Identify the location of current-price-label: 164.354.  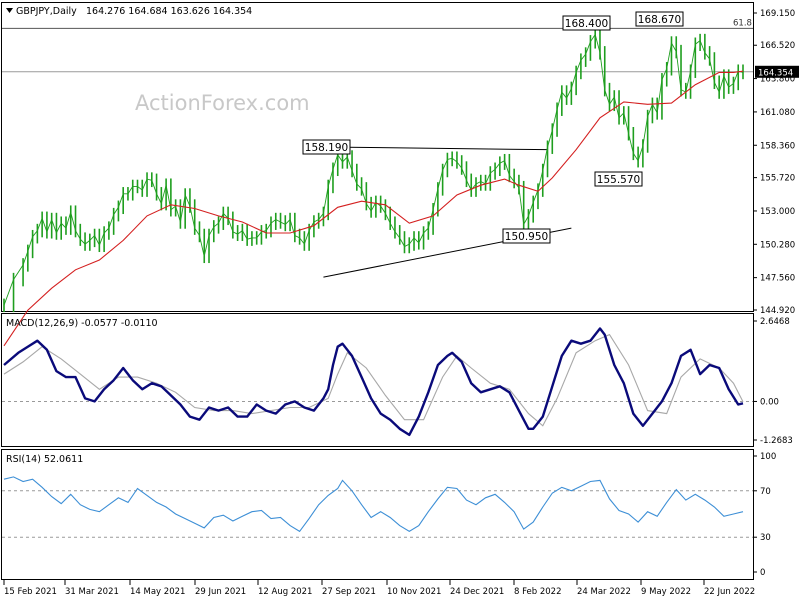
(775, 73).